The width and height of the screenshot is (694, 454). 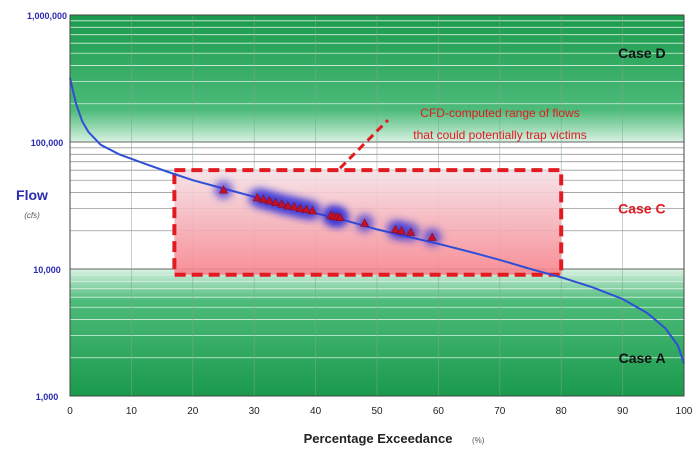 What do you see at coordinates (439, 411) in the screenshot?
I see `x-tick-label: 60` at bounding box center [439, 411].